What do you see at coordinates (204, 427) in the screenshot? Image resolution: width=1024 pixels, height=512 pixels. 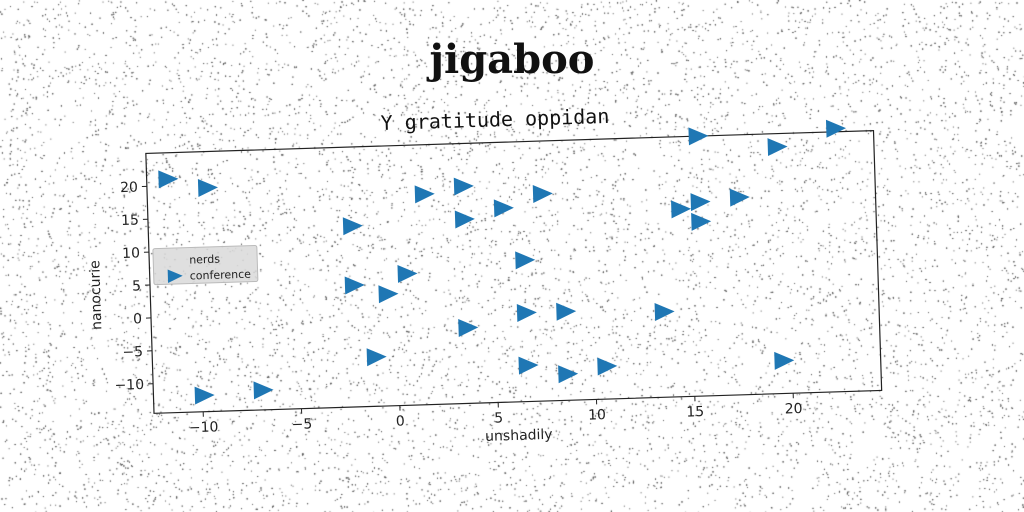 I see `x-tick-label: −10` at bounding box center [204, 427].